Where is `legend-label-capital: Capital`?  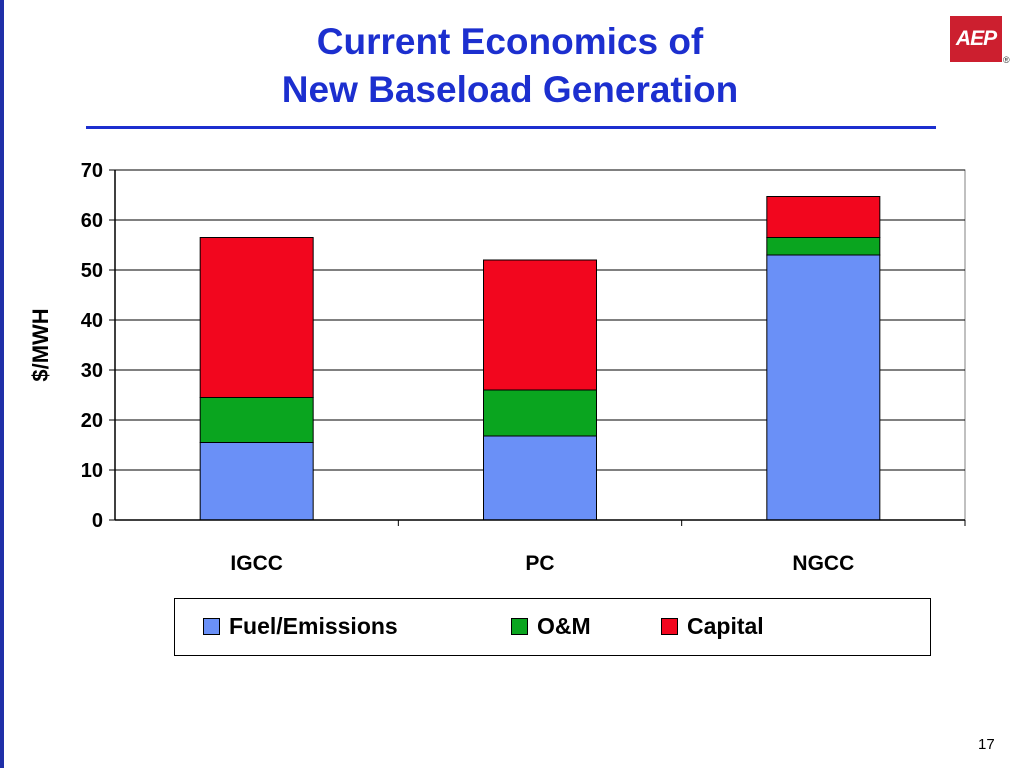
legend-label-capital: Capital is located at coordinates (725, 625).